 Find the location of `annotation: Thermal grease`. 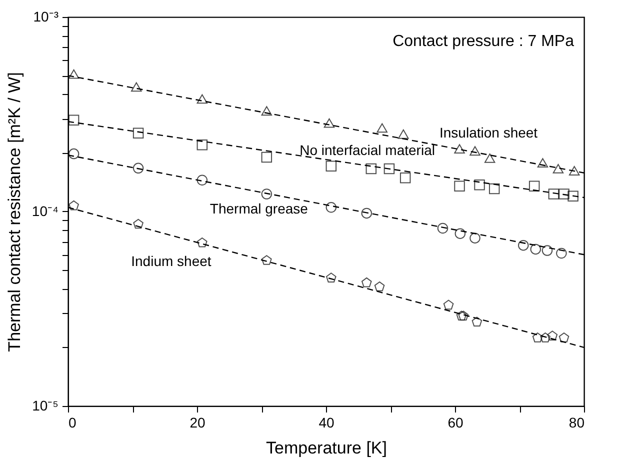

annotation: Thermal grease is located at coordinates (259, 208).